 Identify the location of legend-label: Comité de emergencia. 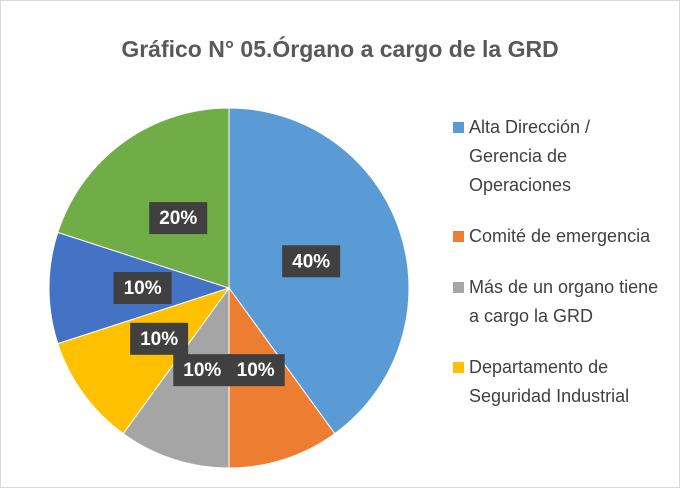
(560, 236).